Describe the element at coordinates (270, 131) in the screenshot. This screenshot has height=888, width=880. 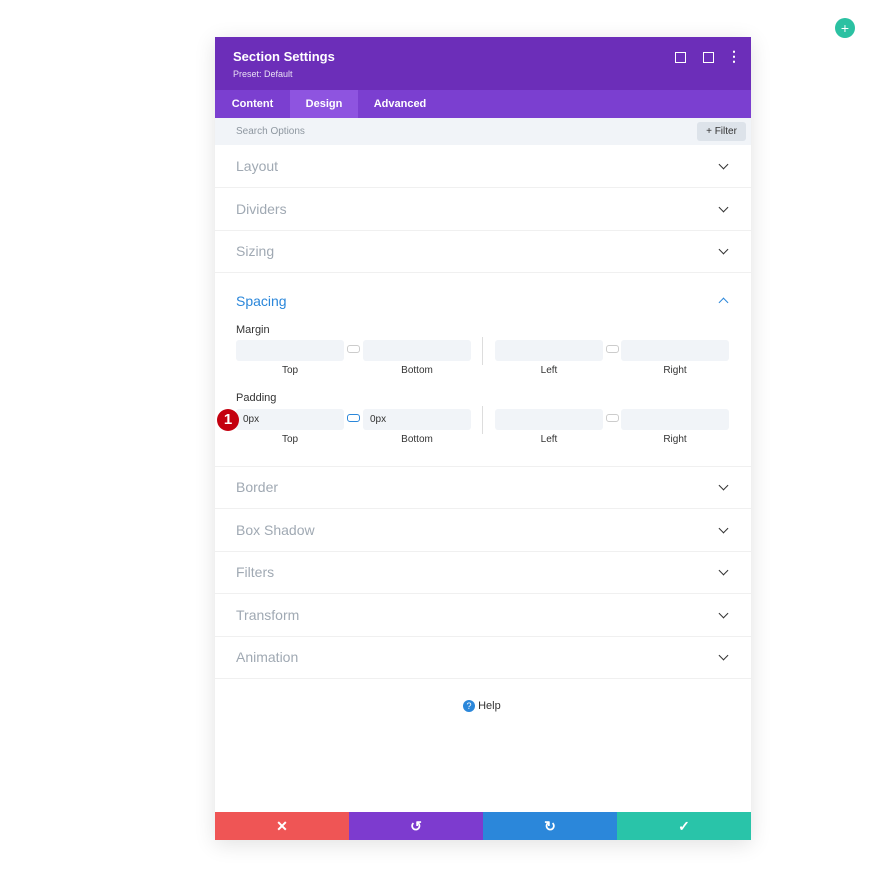
I see `search-input: Search Options` at that location.